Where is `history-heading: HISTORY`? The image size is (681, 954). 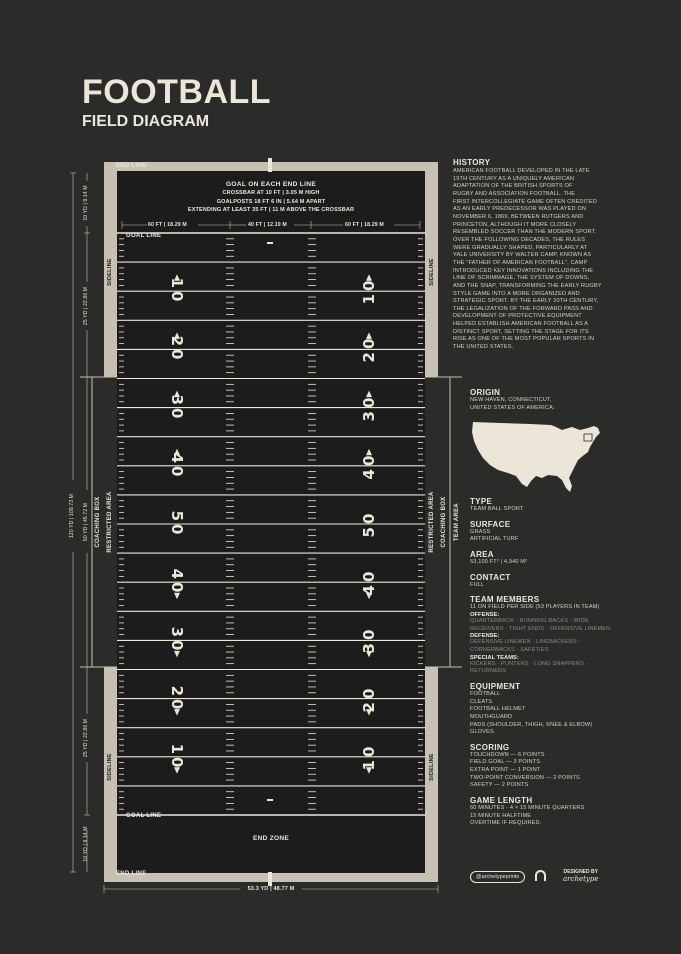
history-heading: HISTORY is located at coordinates (472, 162).